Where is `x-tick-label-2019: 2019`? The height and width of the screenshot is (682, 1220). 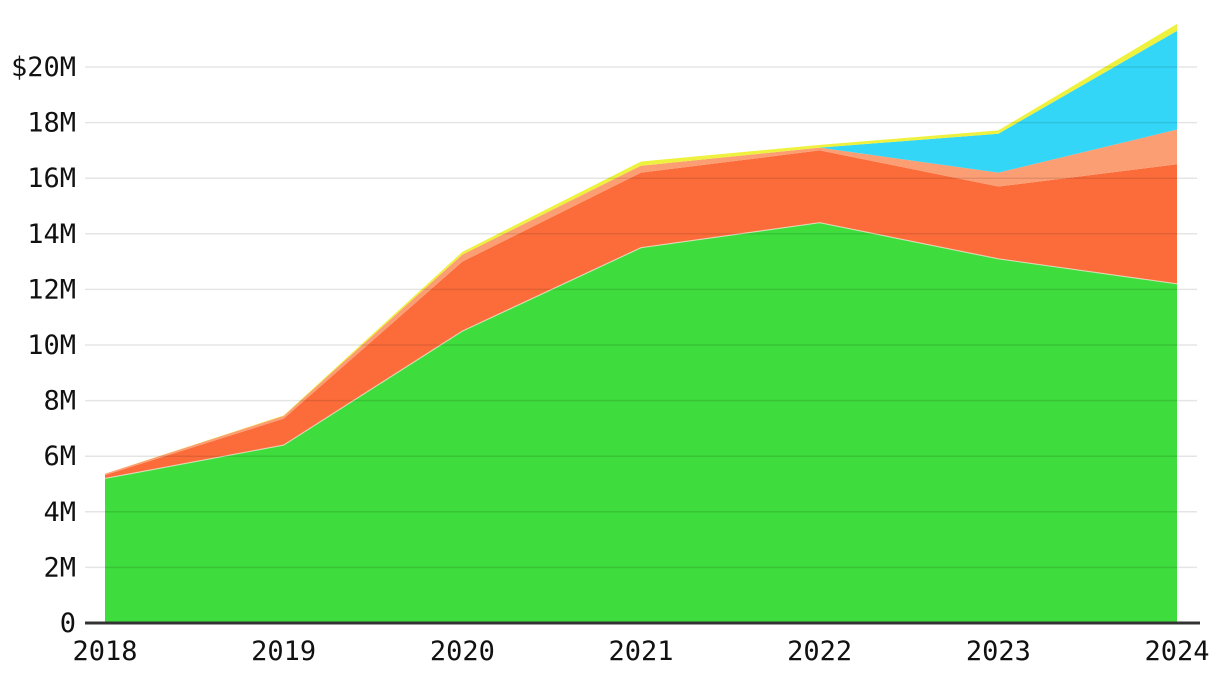
x-tick-label-2019: 2019 is located at coordinates (283, 651).